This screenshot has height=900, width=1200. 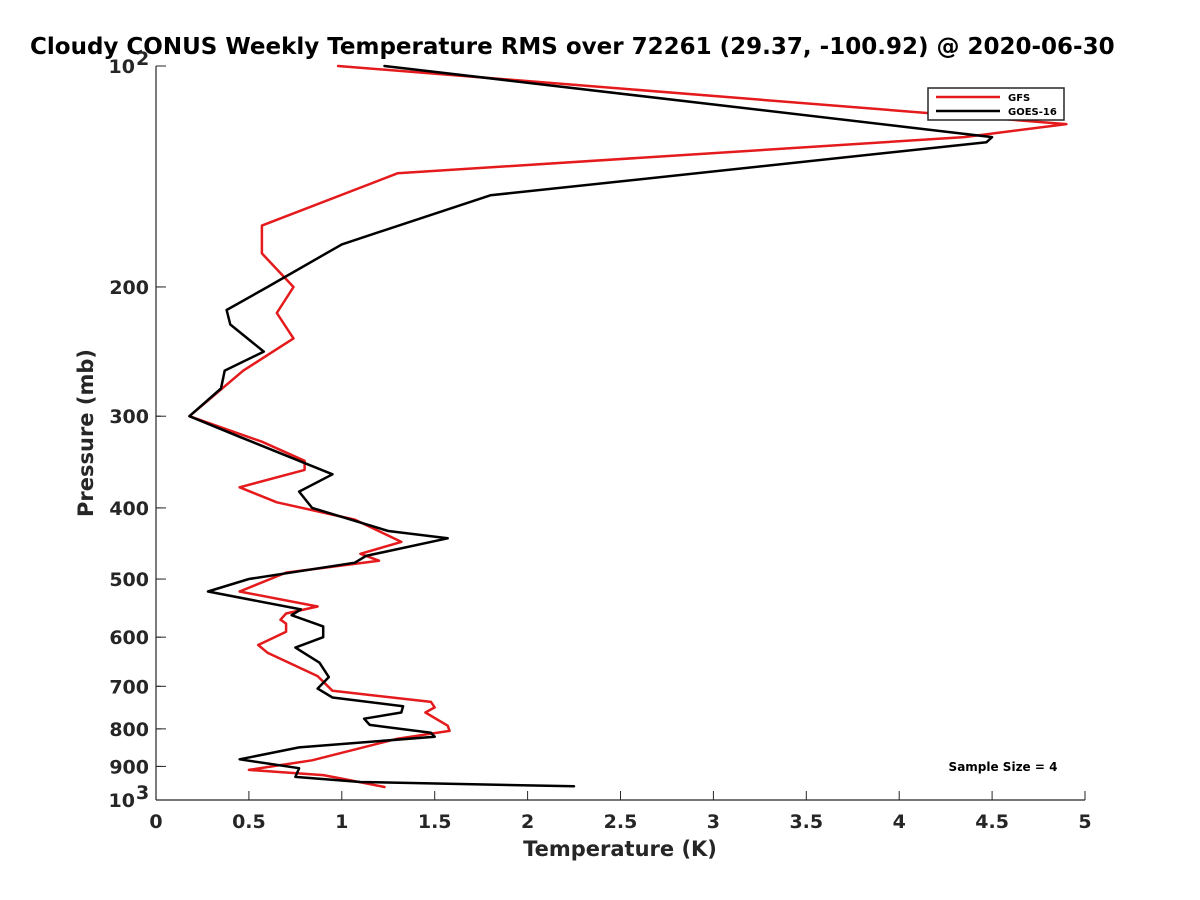 What do you see at coordinates (249, 822) in the screenshot?
I see `x-tick-label: 0.5` at bounding box center [249, 822].